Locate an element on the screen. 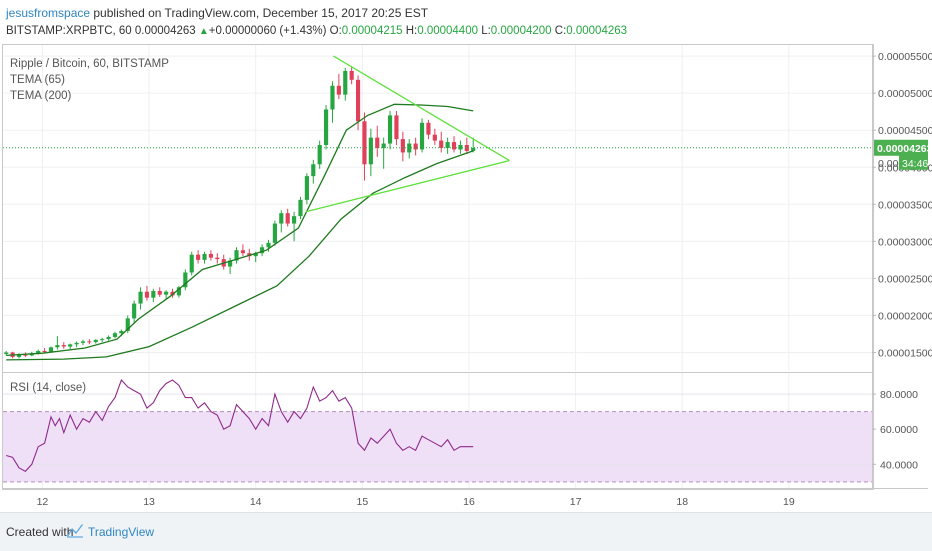 Image resolution: width=932 pixels, height=551 pixels. y-tick-label: 0.00004500 is located at coordinates (905, 131).